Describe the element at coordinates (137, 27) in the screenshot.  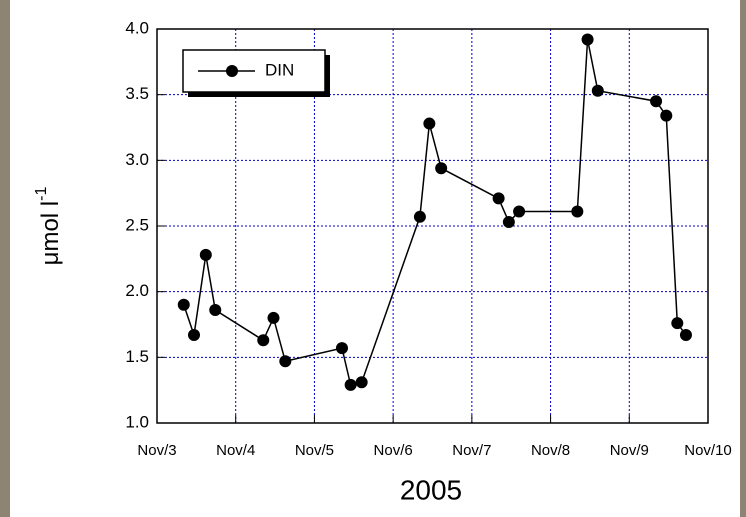
I see `y-tick-label: 4.0` at that location.